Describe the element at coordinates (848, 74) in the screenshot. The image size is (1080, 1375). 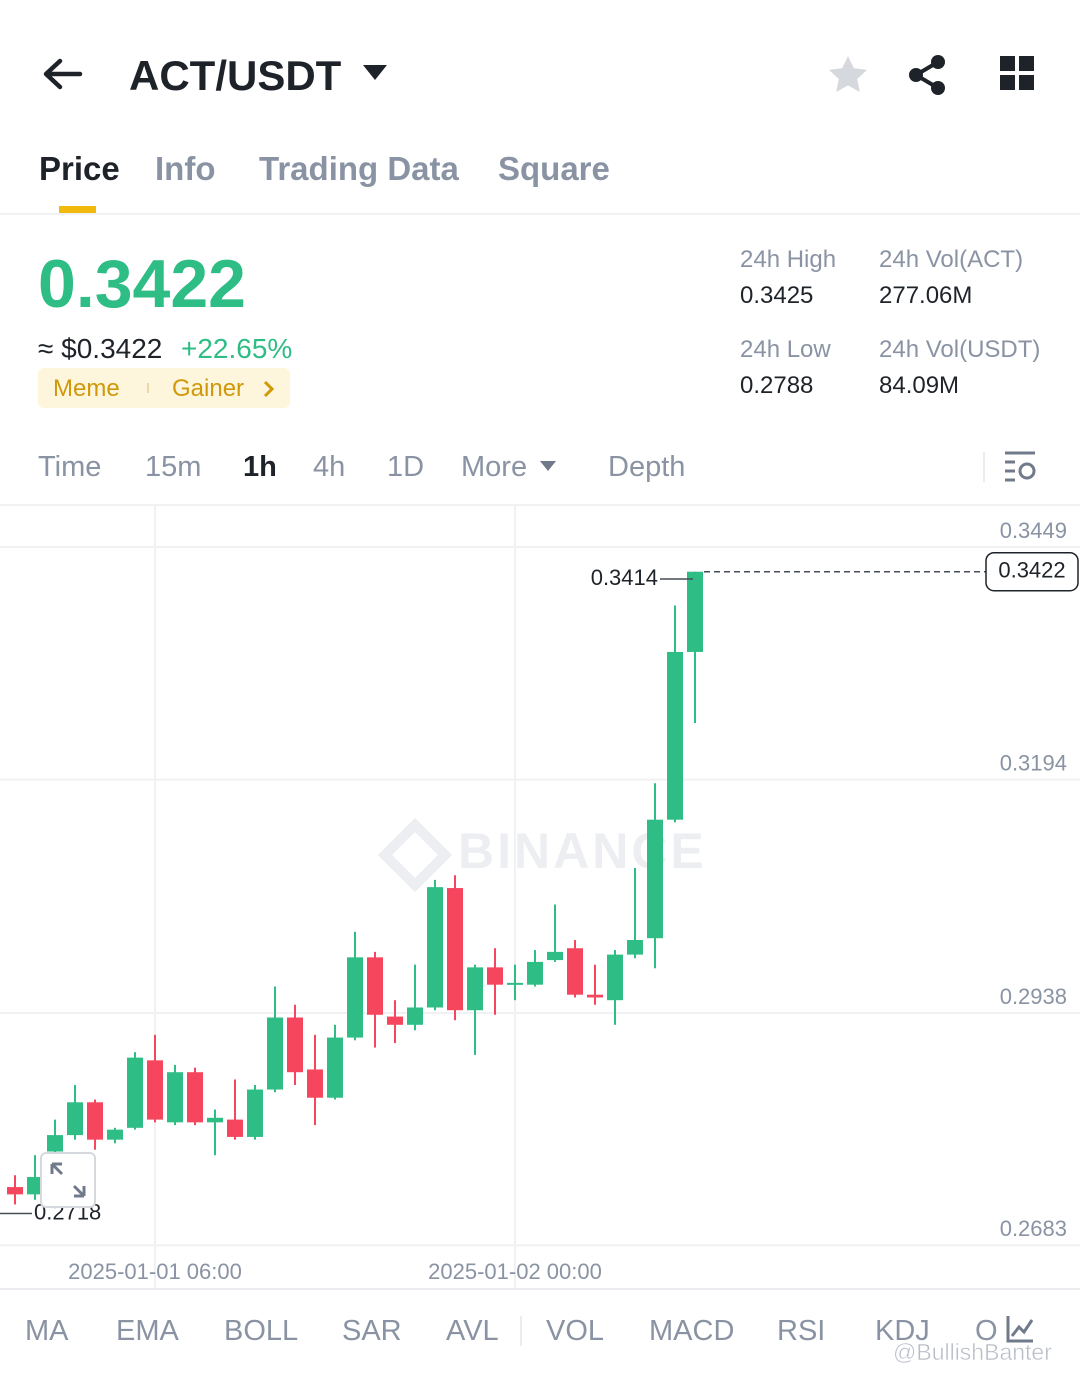
I see `favorite-icon` at that location.